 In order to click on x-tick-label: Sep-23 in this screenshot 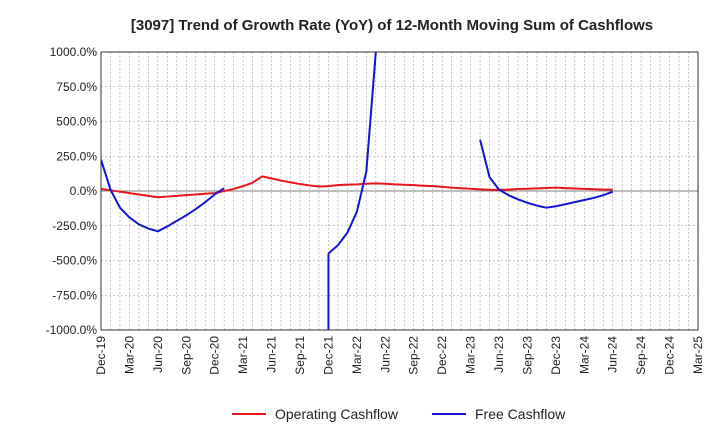, I will do `click(527, 355)`.